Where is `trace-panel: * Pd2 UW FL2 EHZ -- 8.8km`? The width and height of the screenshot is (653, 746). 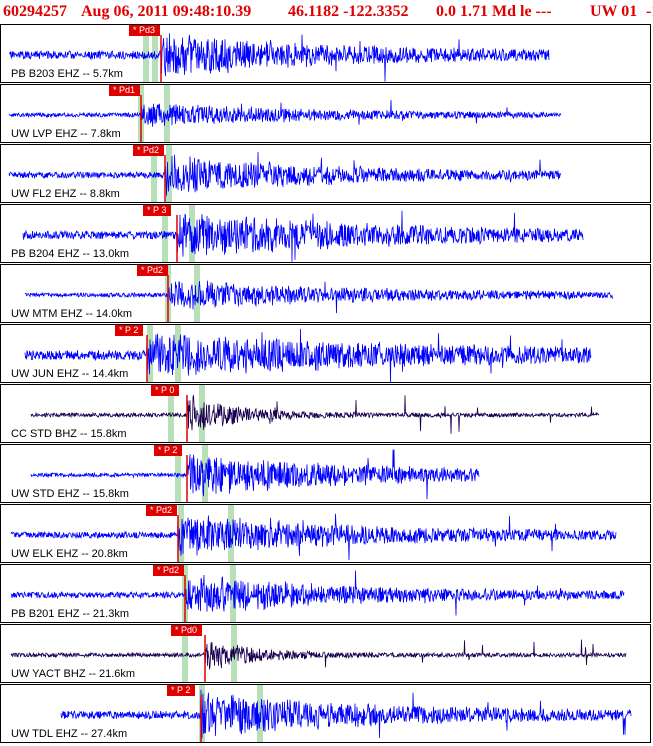
trace-panel: * Pd2 UW FL2 EHZ -- 8.8km is located at coordinates (325, 173).